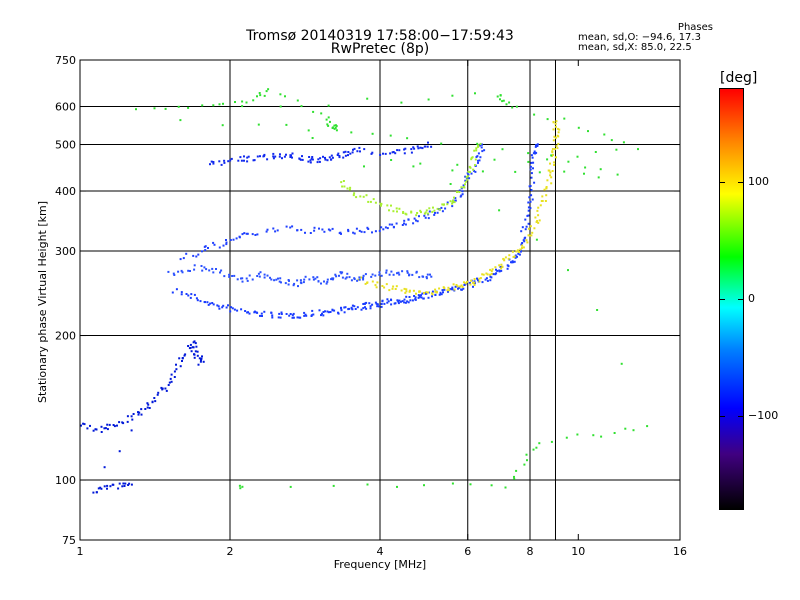 The height and width of the screenshot is (600, 800). I want to click on x-tick-label: 10, so click(578, 551).